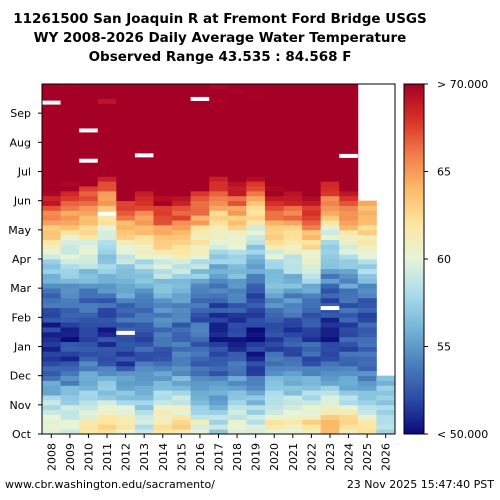 This screenshot has width=500, height=500. I want to click on missing-data-mark, so click(348, 155).